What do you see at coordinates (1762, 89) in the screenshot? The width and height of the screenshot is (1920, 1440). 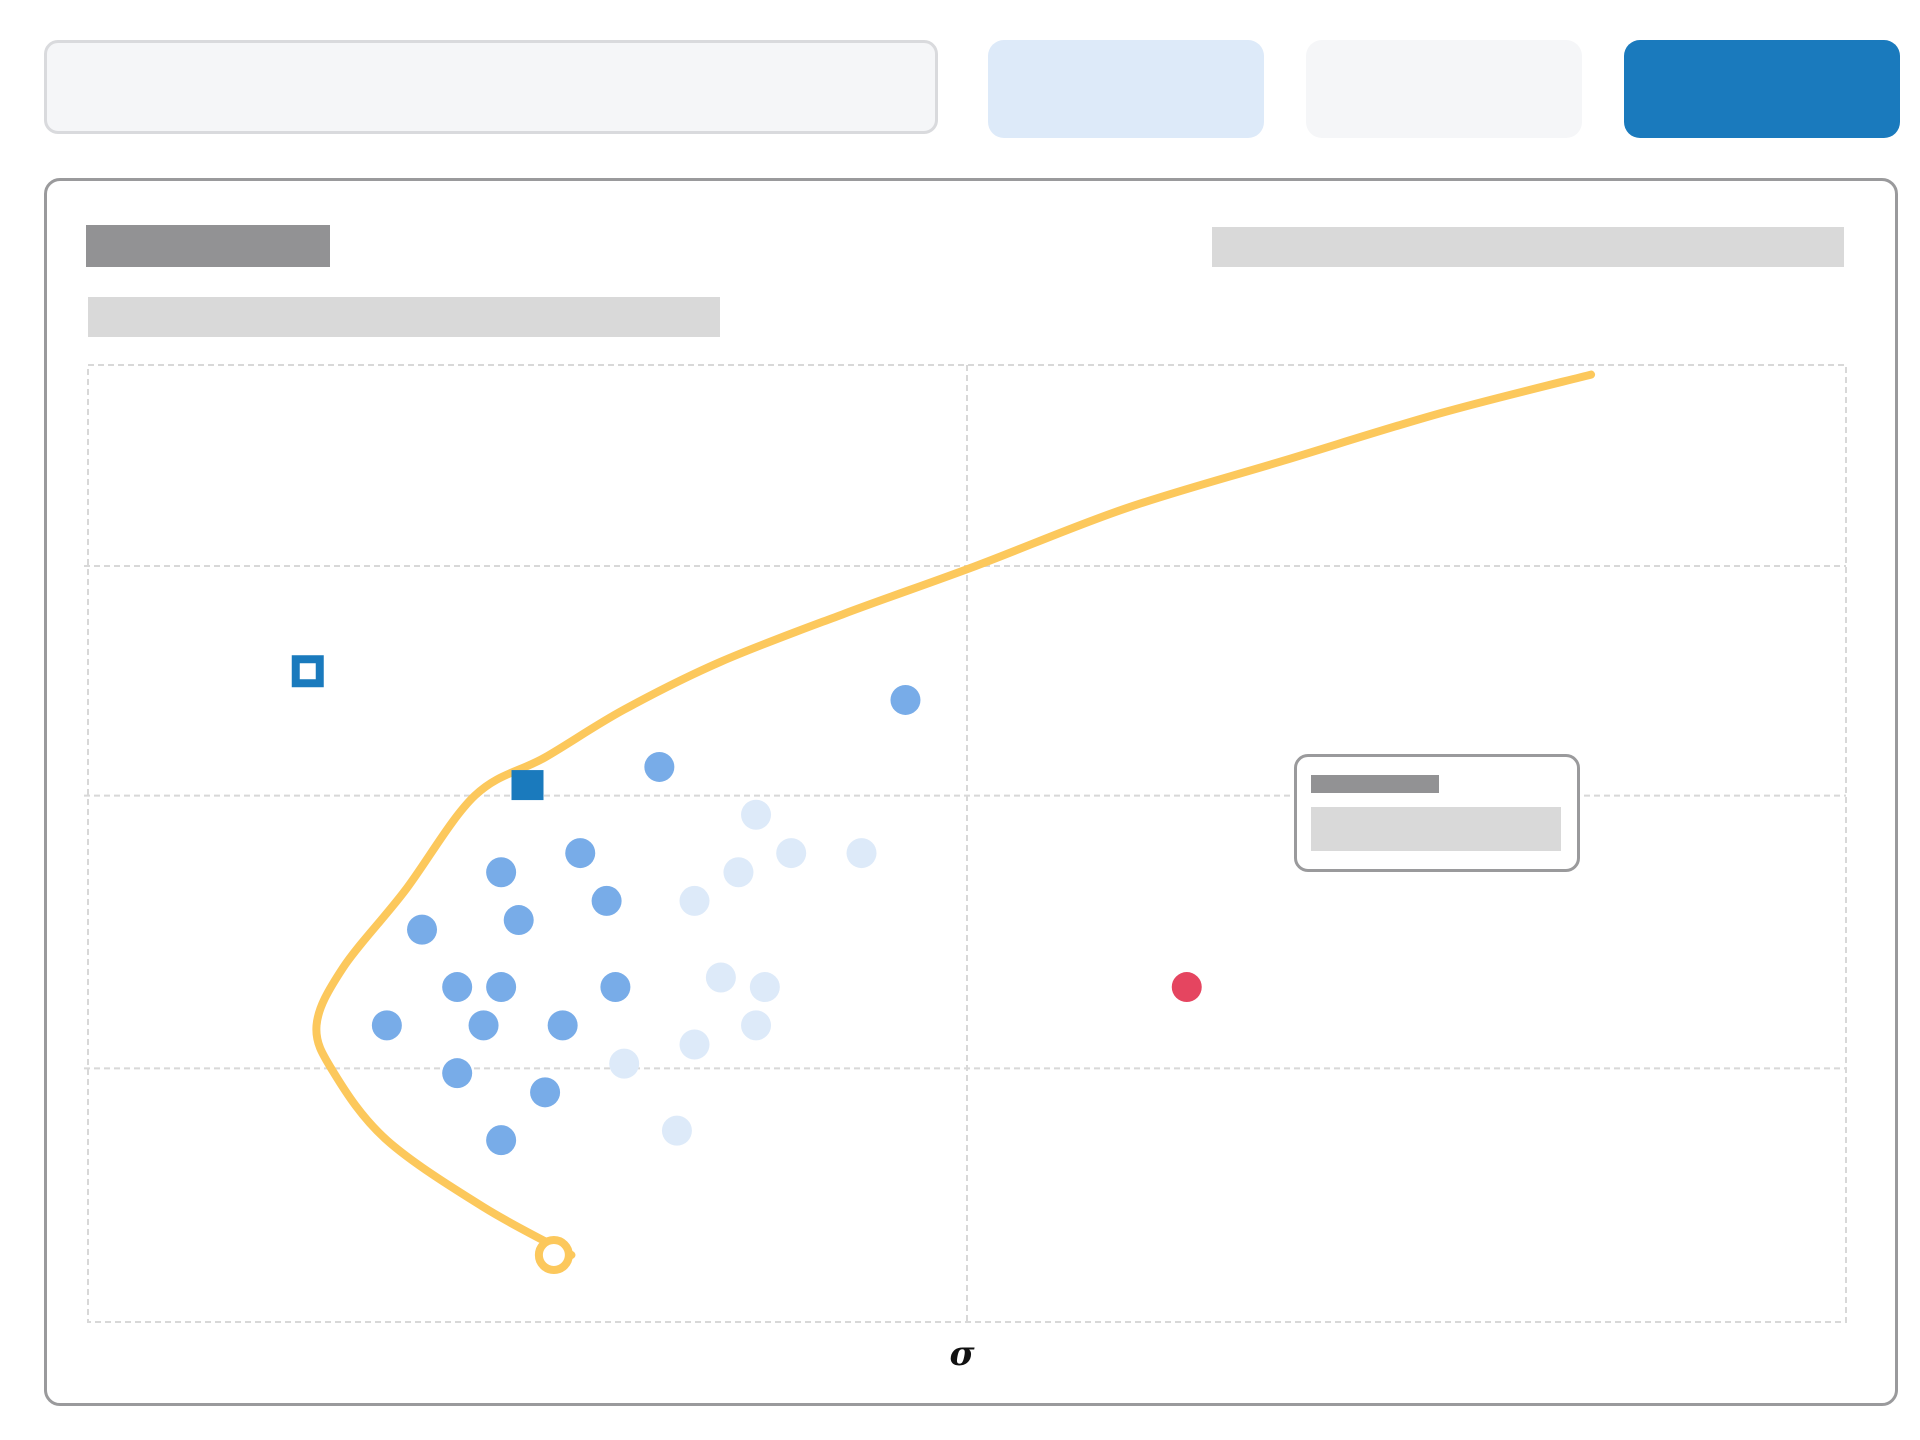 I see `toolbar-button-primary` at bounding box center [1762, 89].